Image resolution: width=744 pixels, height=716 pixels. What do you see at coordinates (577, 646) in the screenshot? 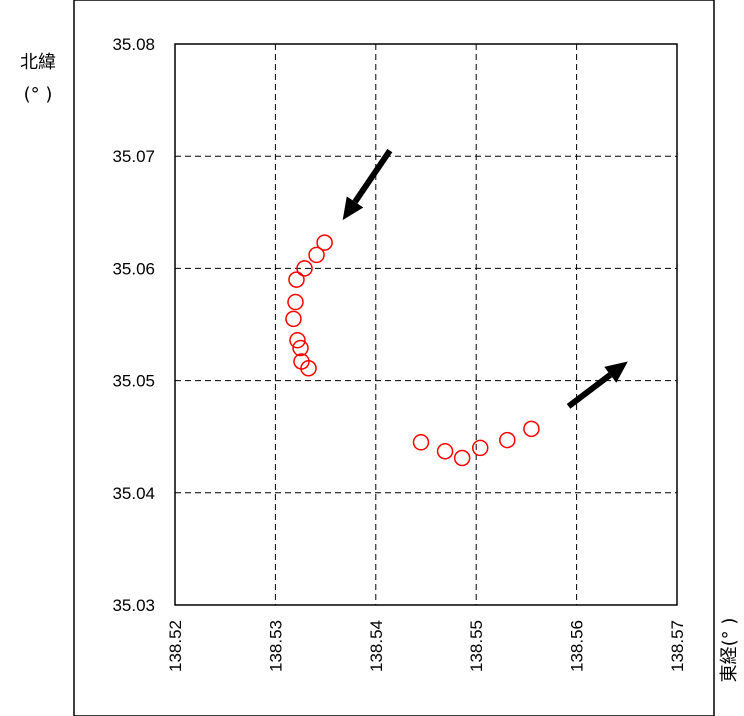
I see `x-tick-label: 138.56` at bounding box center [577, 646].